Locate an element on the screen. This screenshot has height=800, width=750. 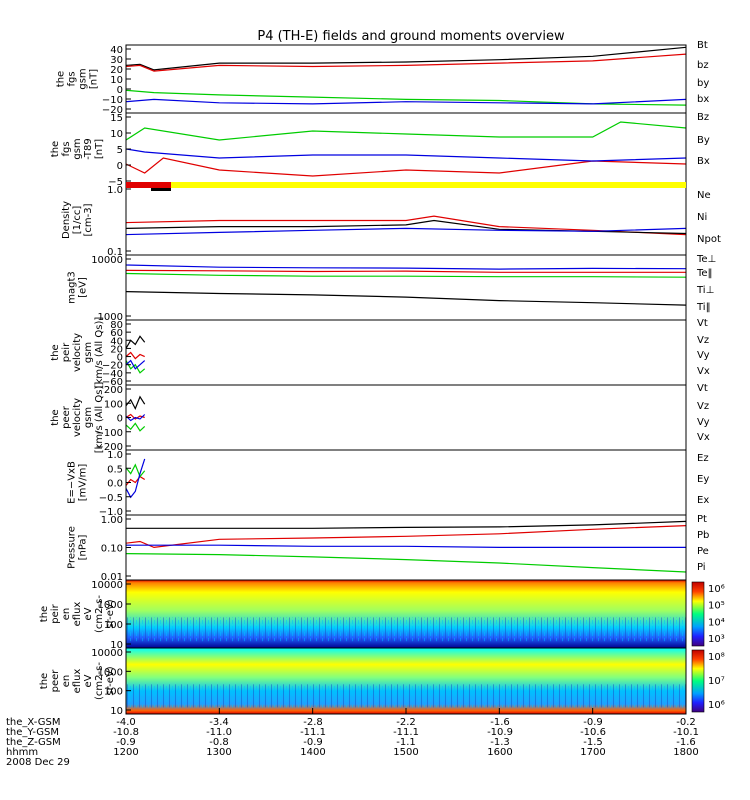
y-axis-label: Density[1/cc][cm-3] is located at coordinates (77, 220).